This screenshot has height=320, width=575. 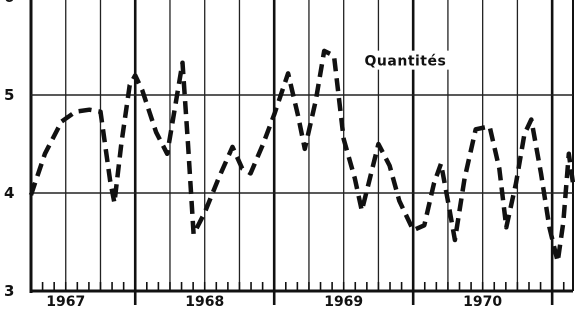 I want to click on year-labels: 1967 1968 1969 1970, so click(x=274, y=302).